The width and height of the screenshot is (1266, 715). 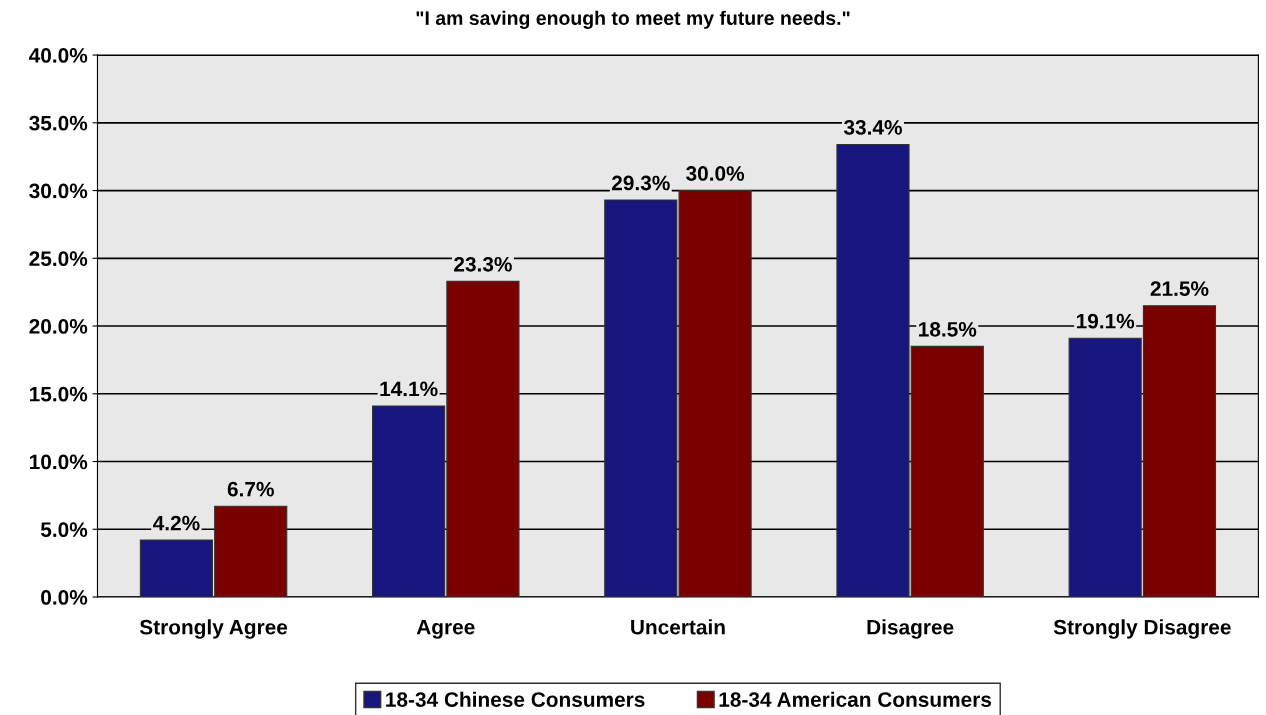 I want to click on x-tick-label: Disagree, so click(x=910, y=629).